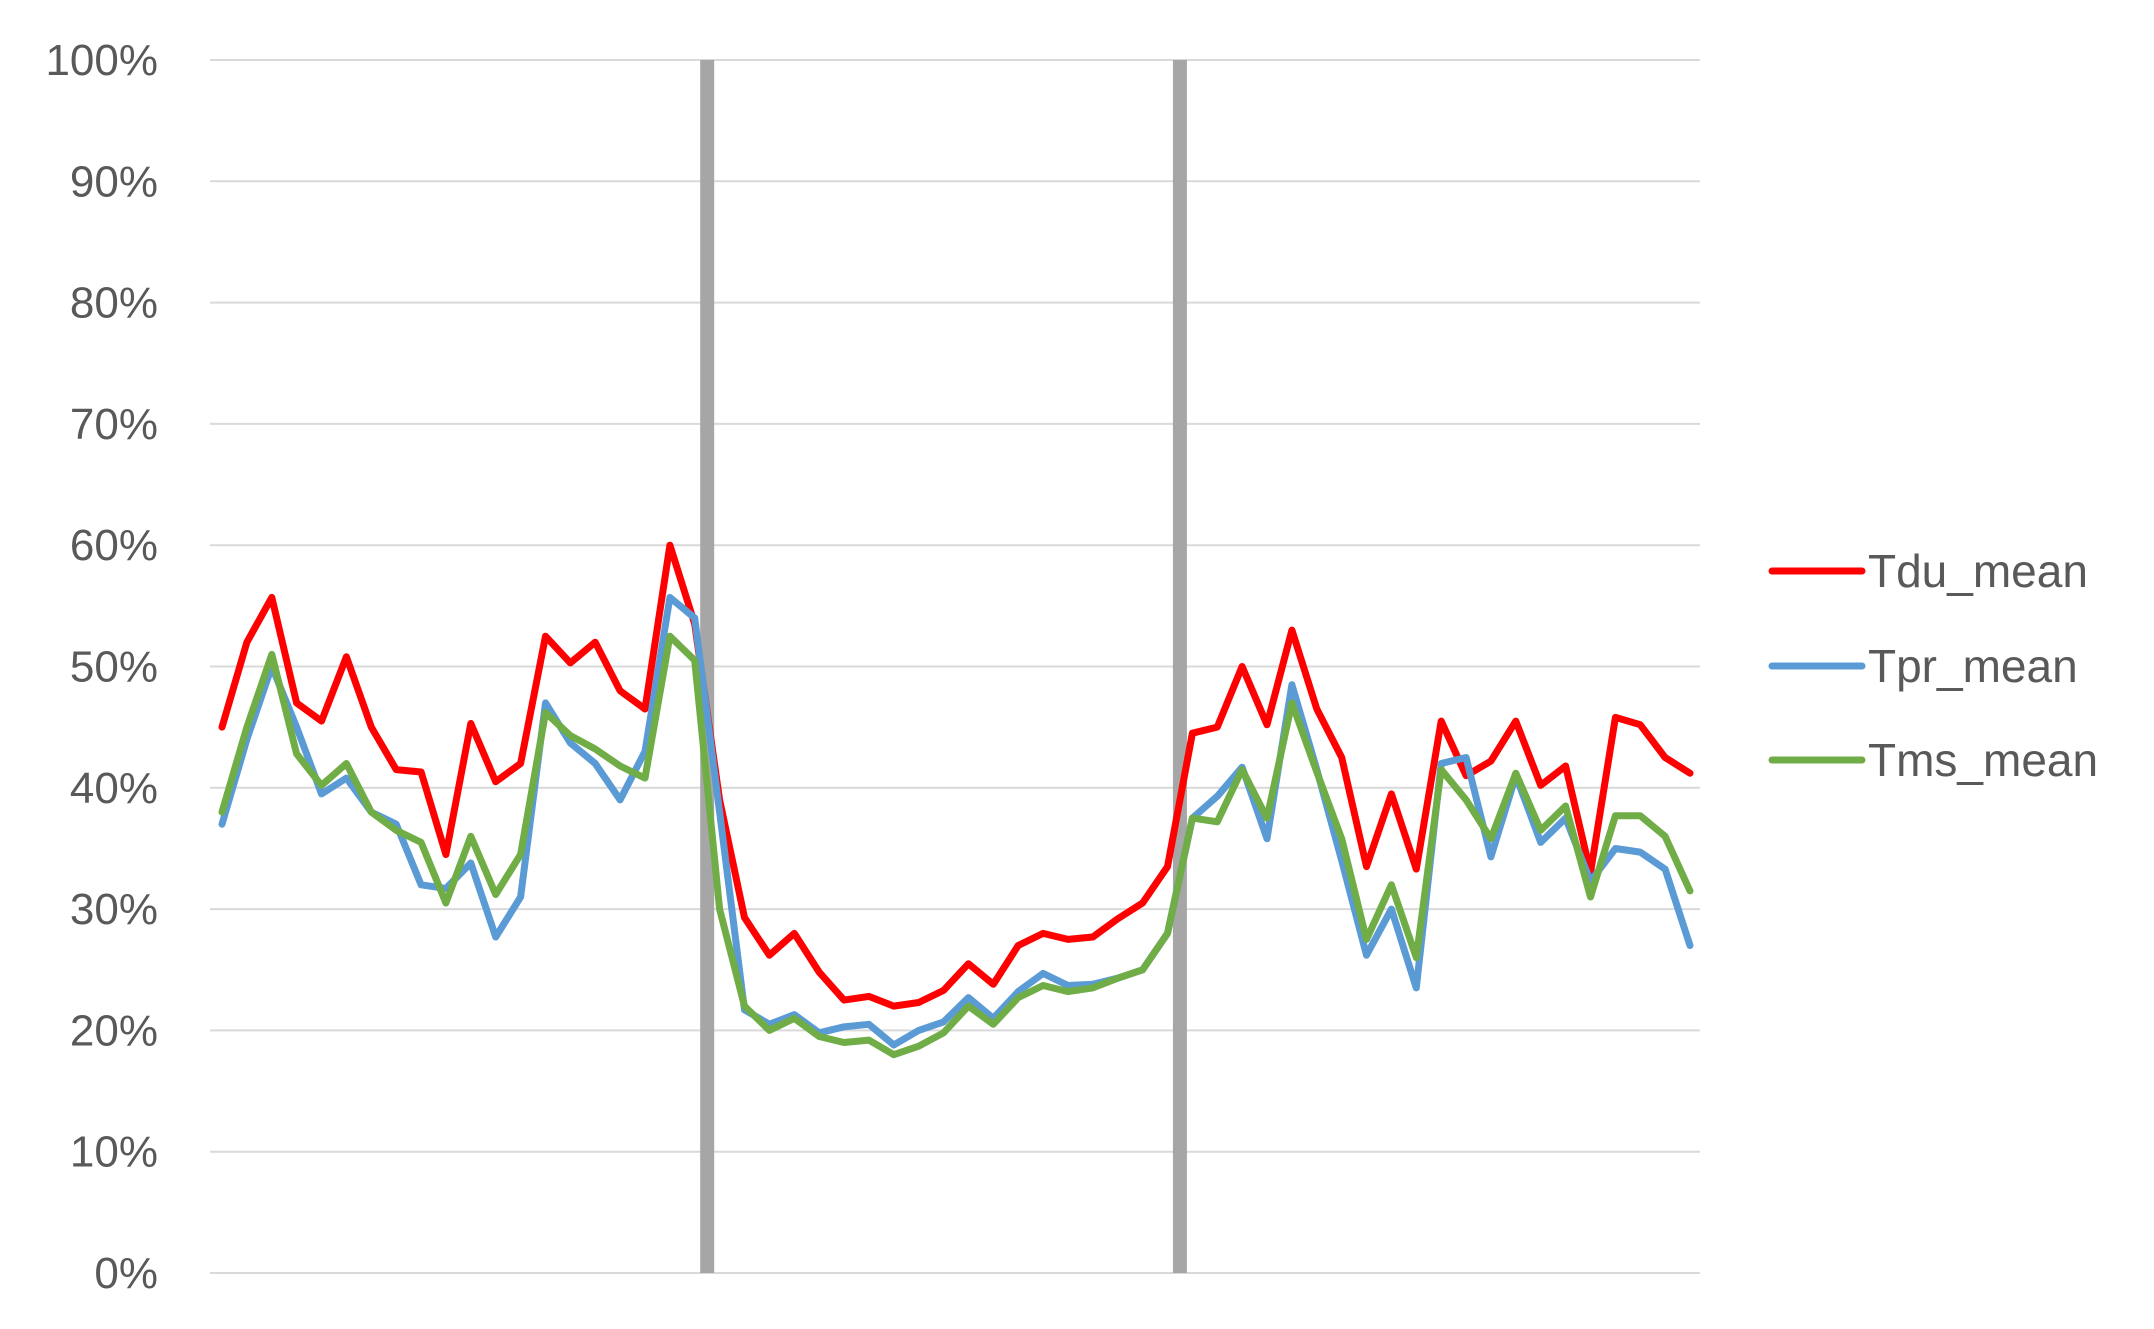 This screenshot has width=2154, height=1329. I want to click on y-tick-label: 80%, so click(114, 303).